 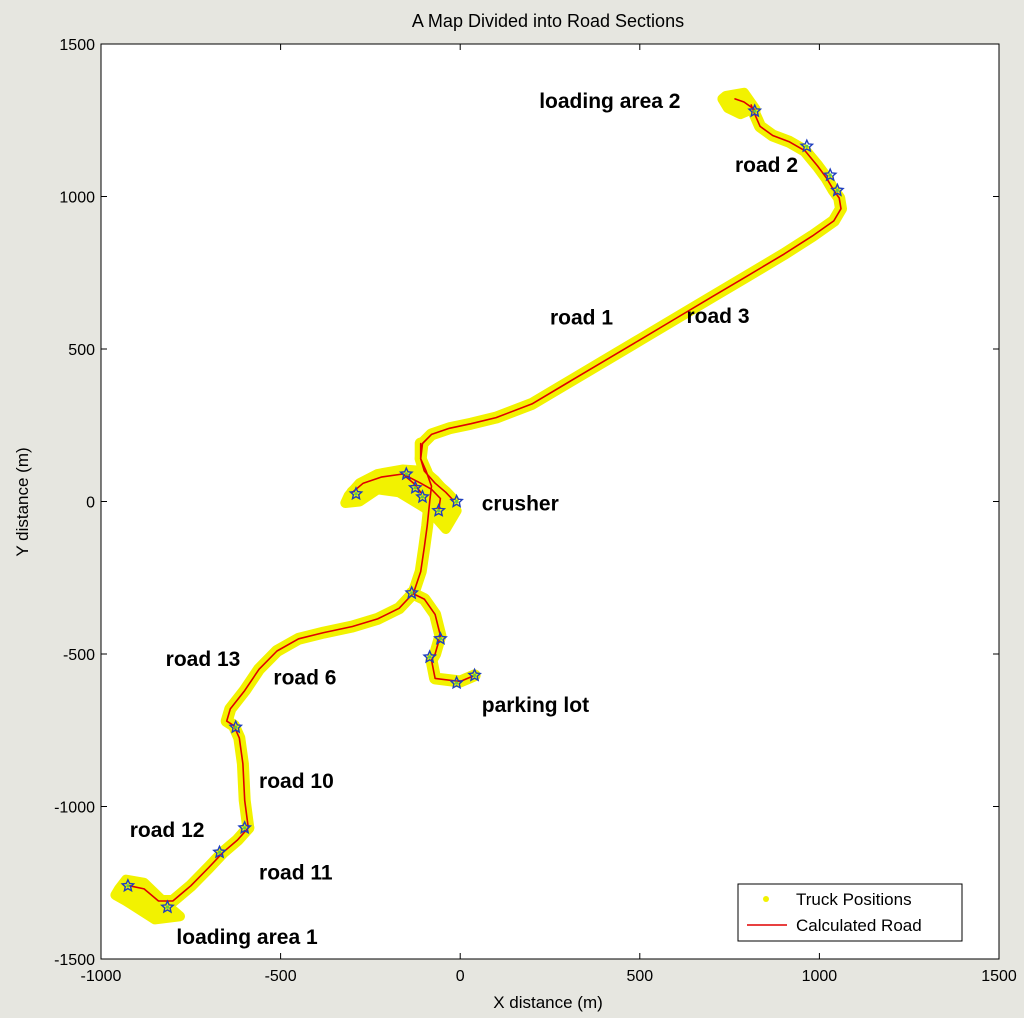 I want to click on road-section-label: road 1, so click(x=581, y=318).